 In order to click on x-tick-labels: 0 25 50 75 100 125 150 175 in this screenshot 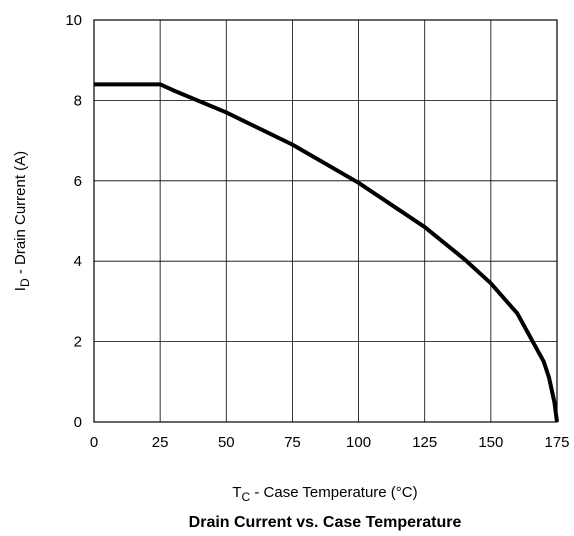, I will do `click(330, 442)`.